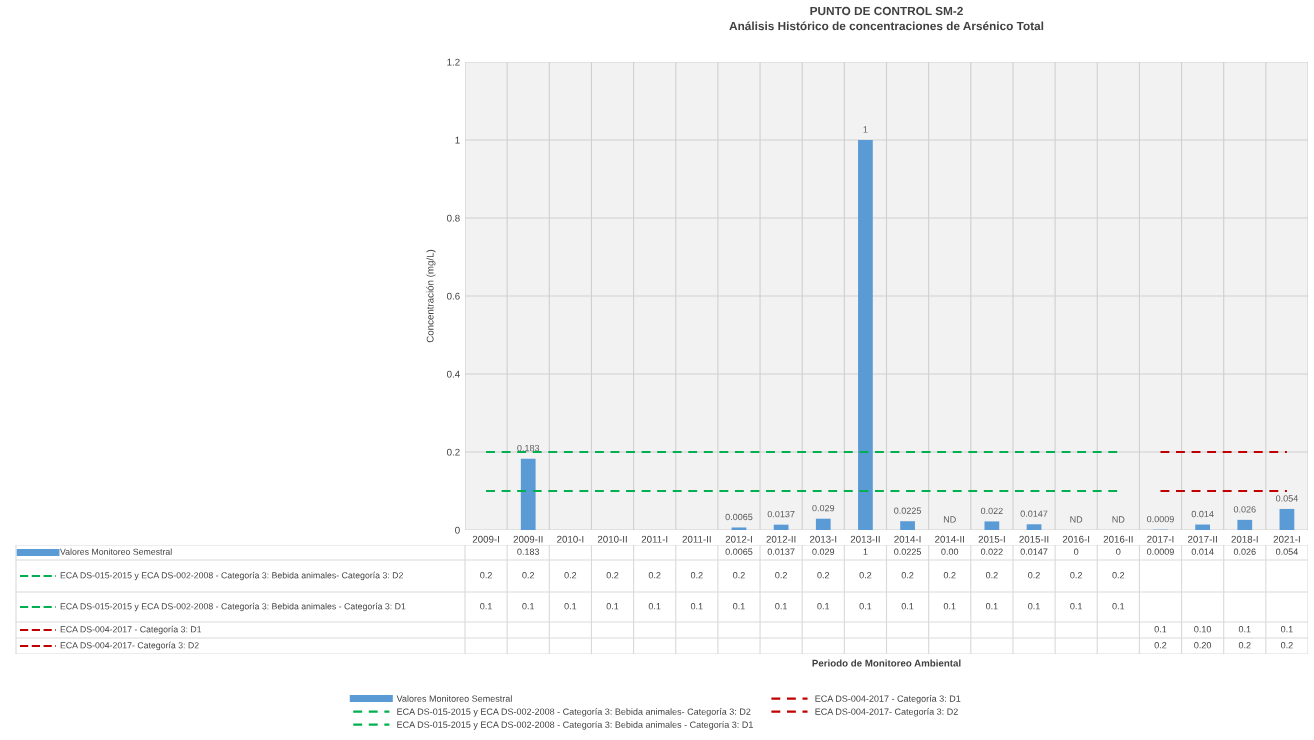 This screenshot has height=740, width=1314. What do you see at coordinates (454, 698) in the screenshot?
I see `legend-label: Valores Monitoreo Semestral` at bounding box center [454, 698].